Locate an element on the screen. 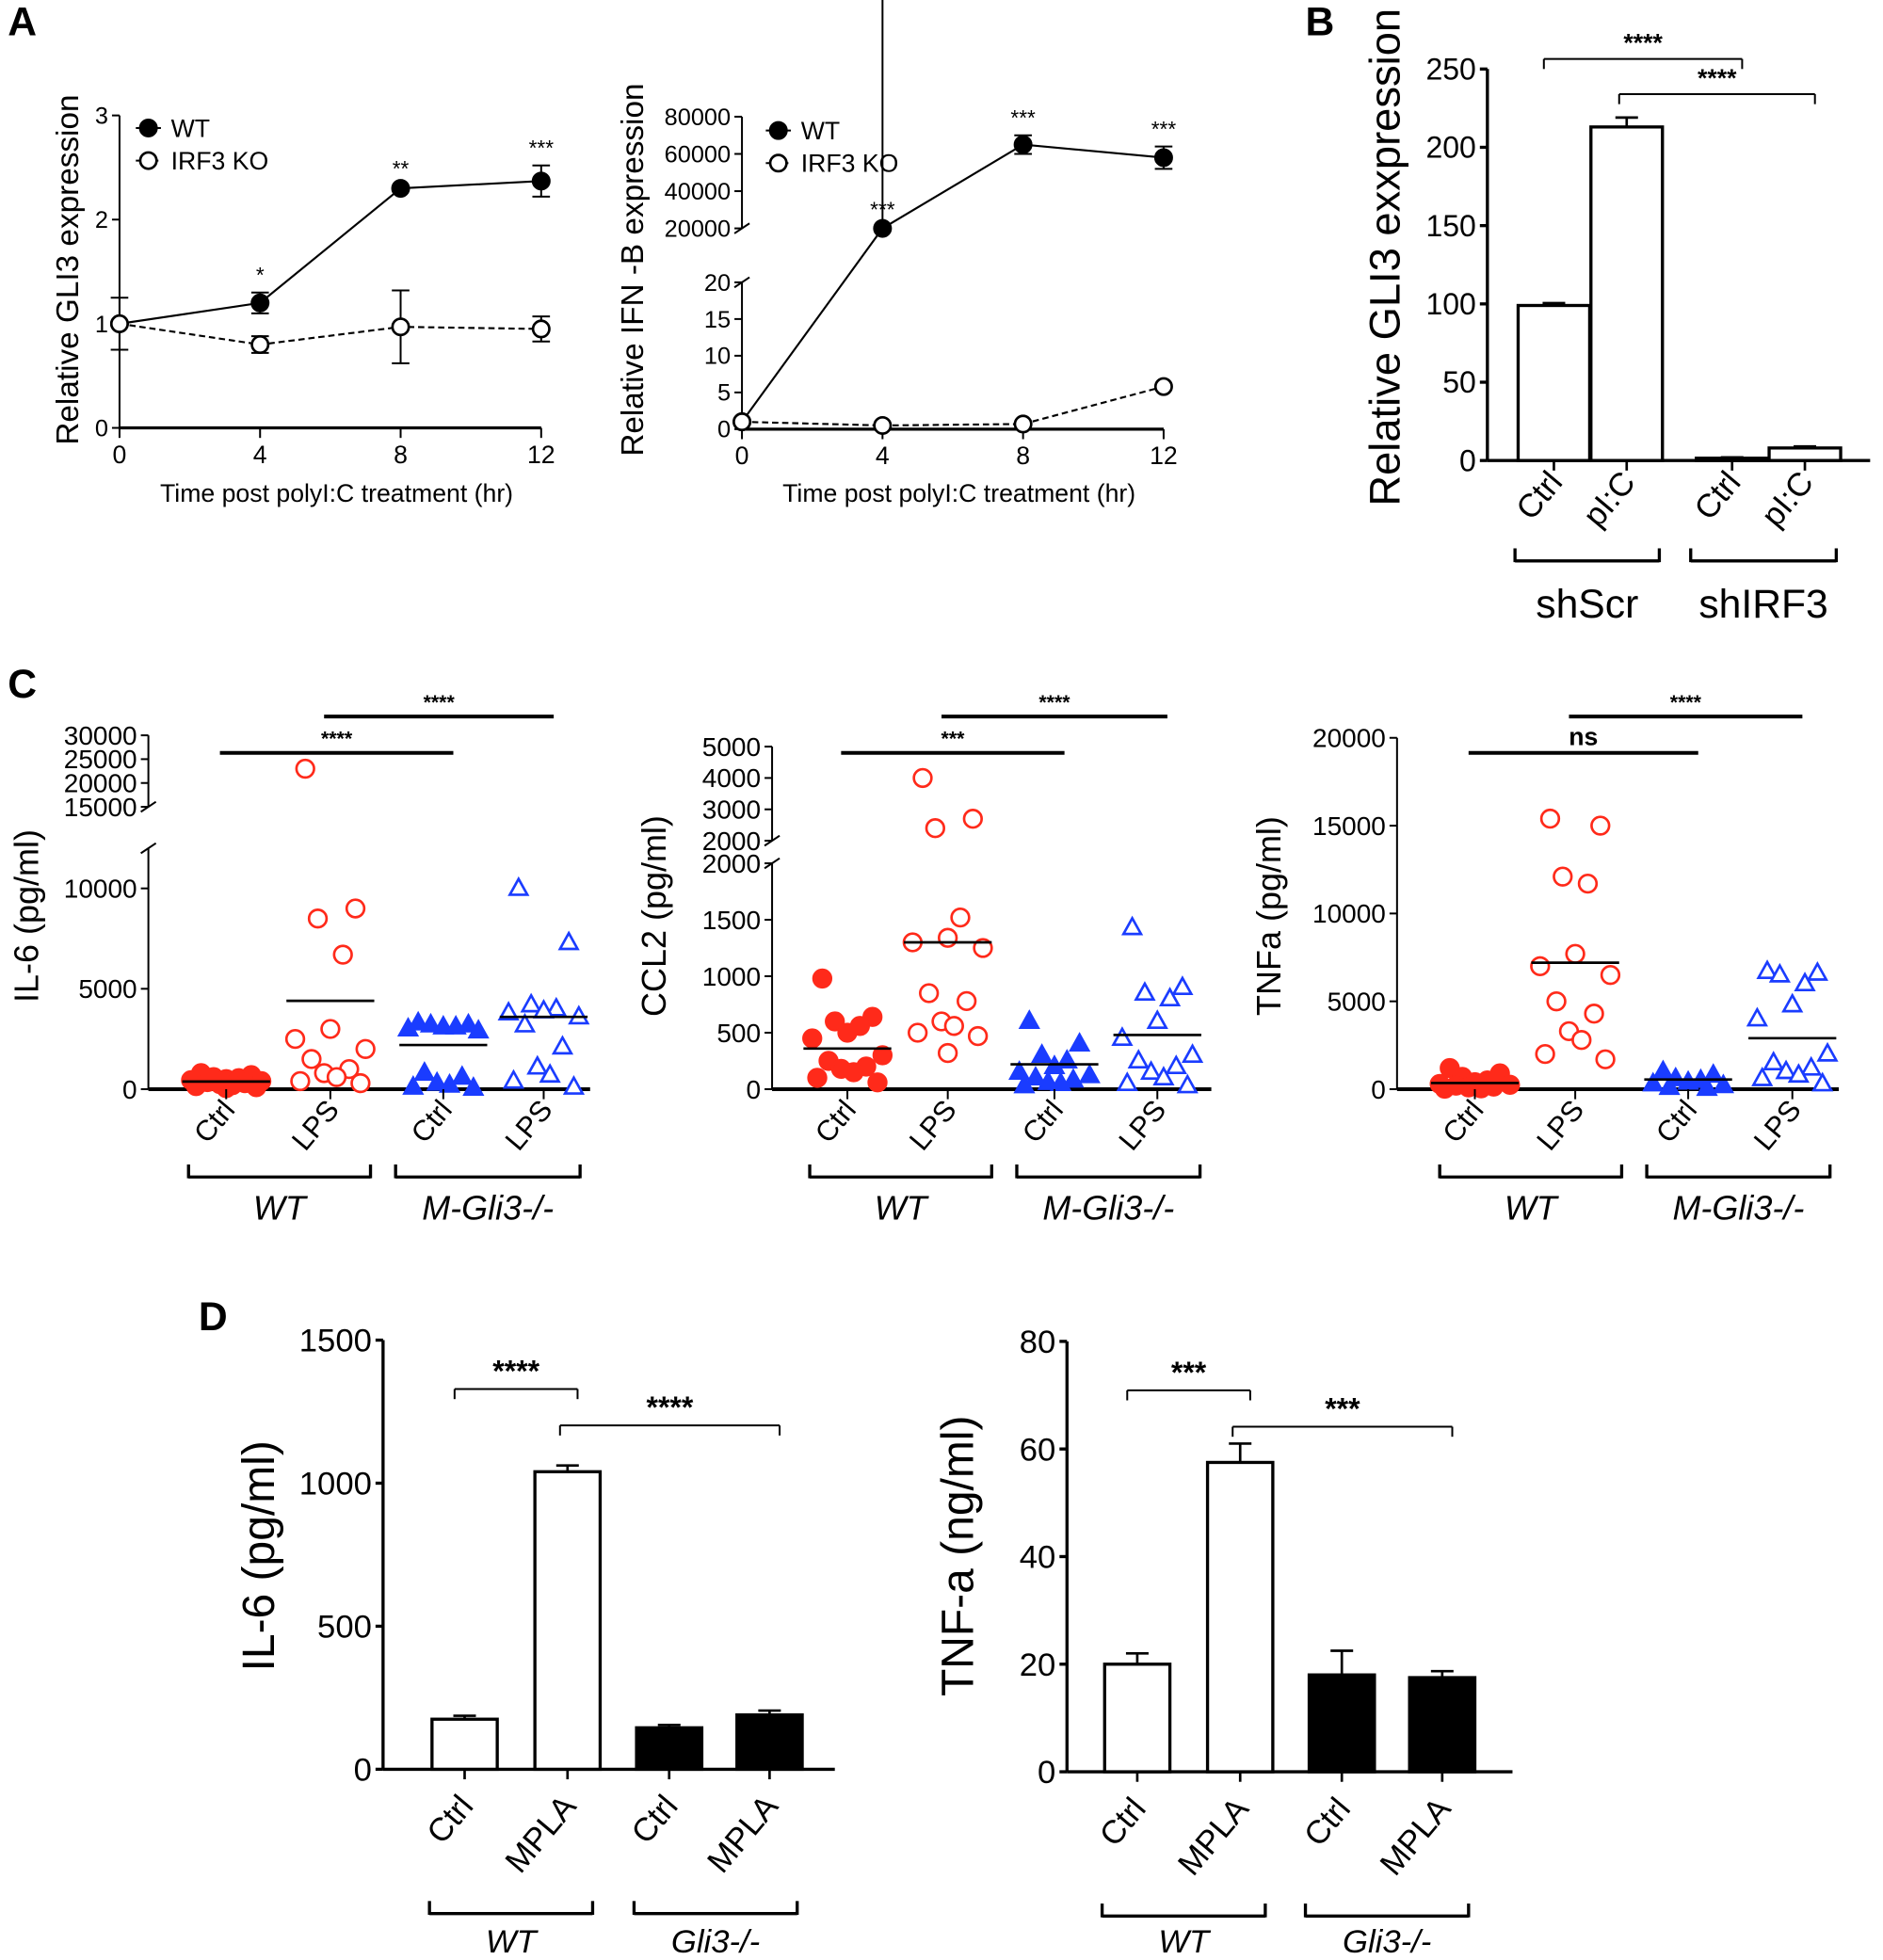  y-tick-label: 1500 is located at coordinates (335, 1341).